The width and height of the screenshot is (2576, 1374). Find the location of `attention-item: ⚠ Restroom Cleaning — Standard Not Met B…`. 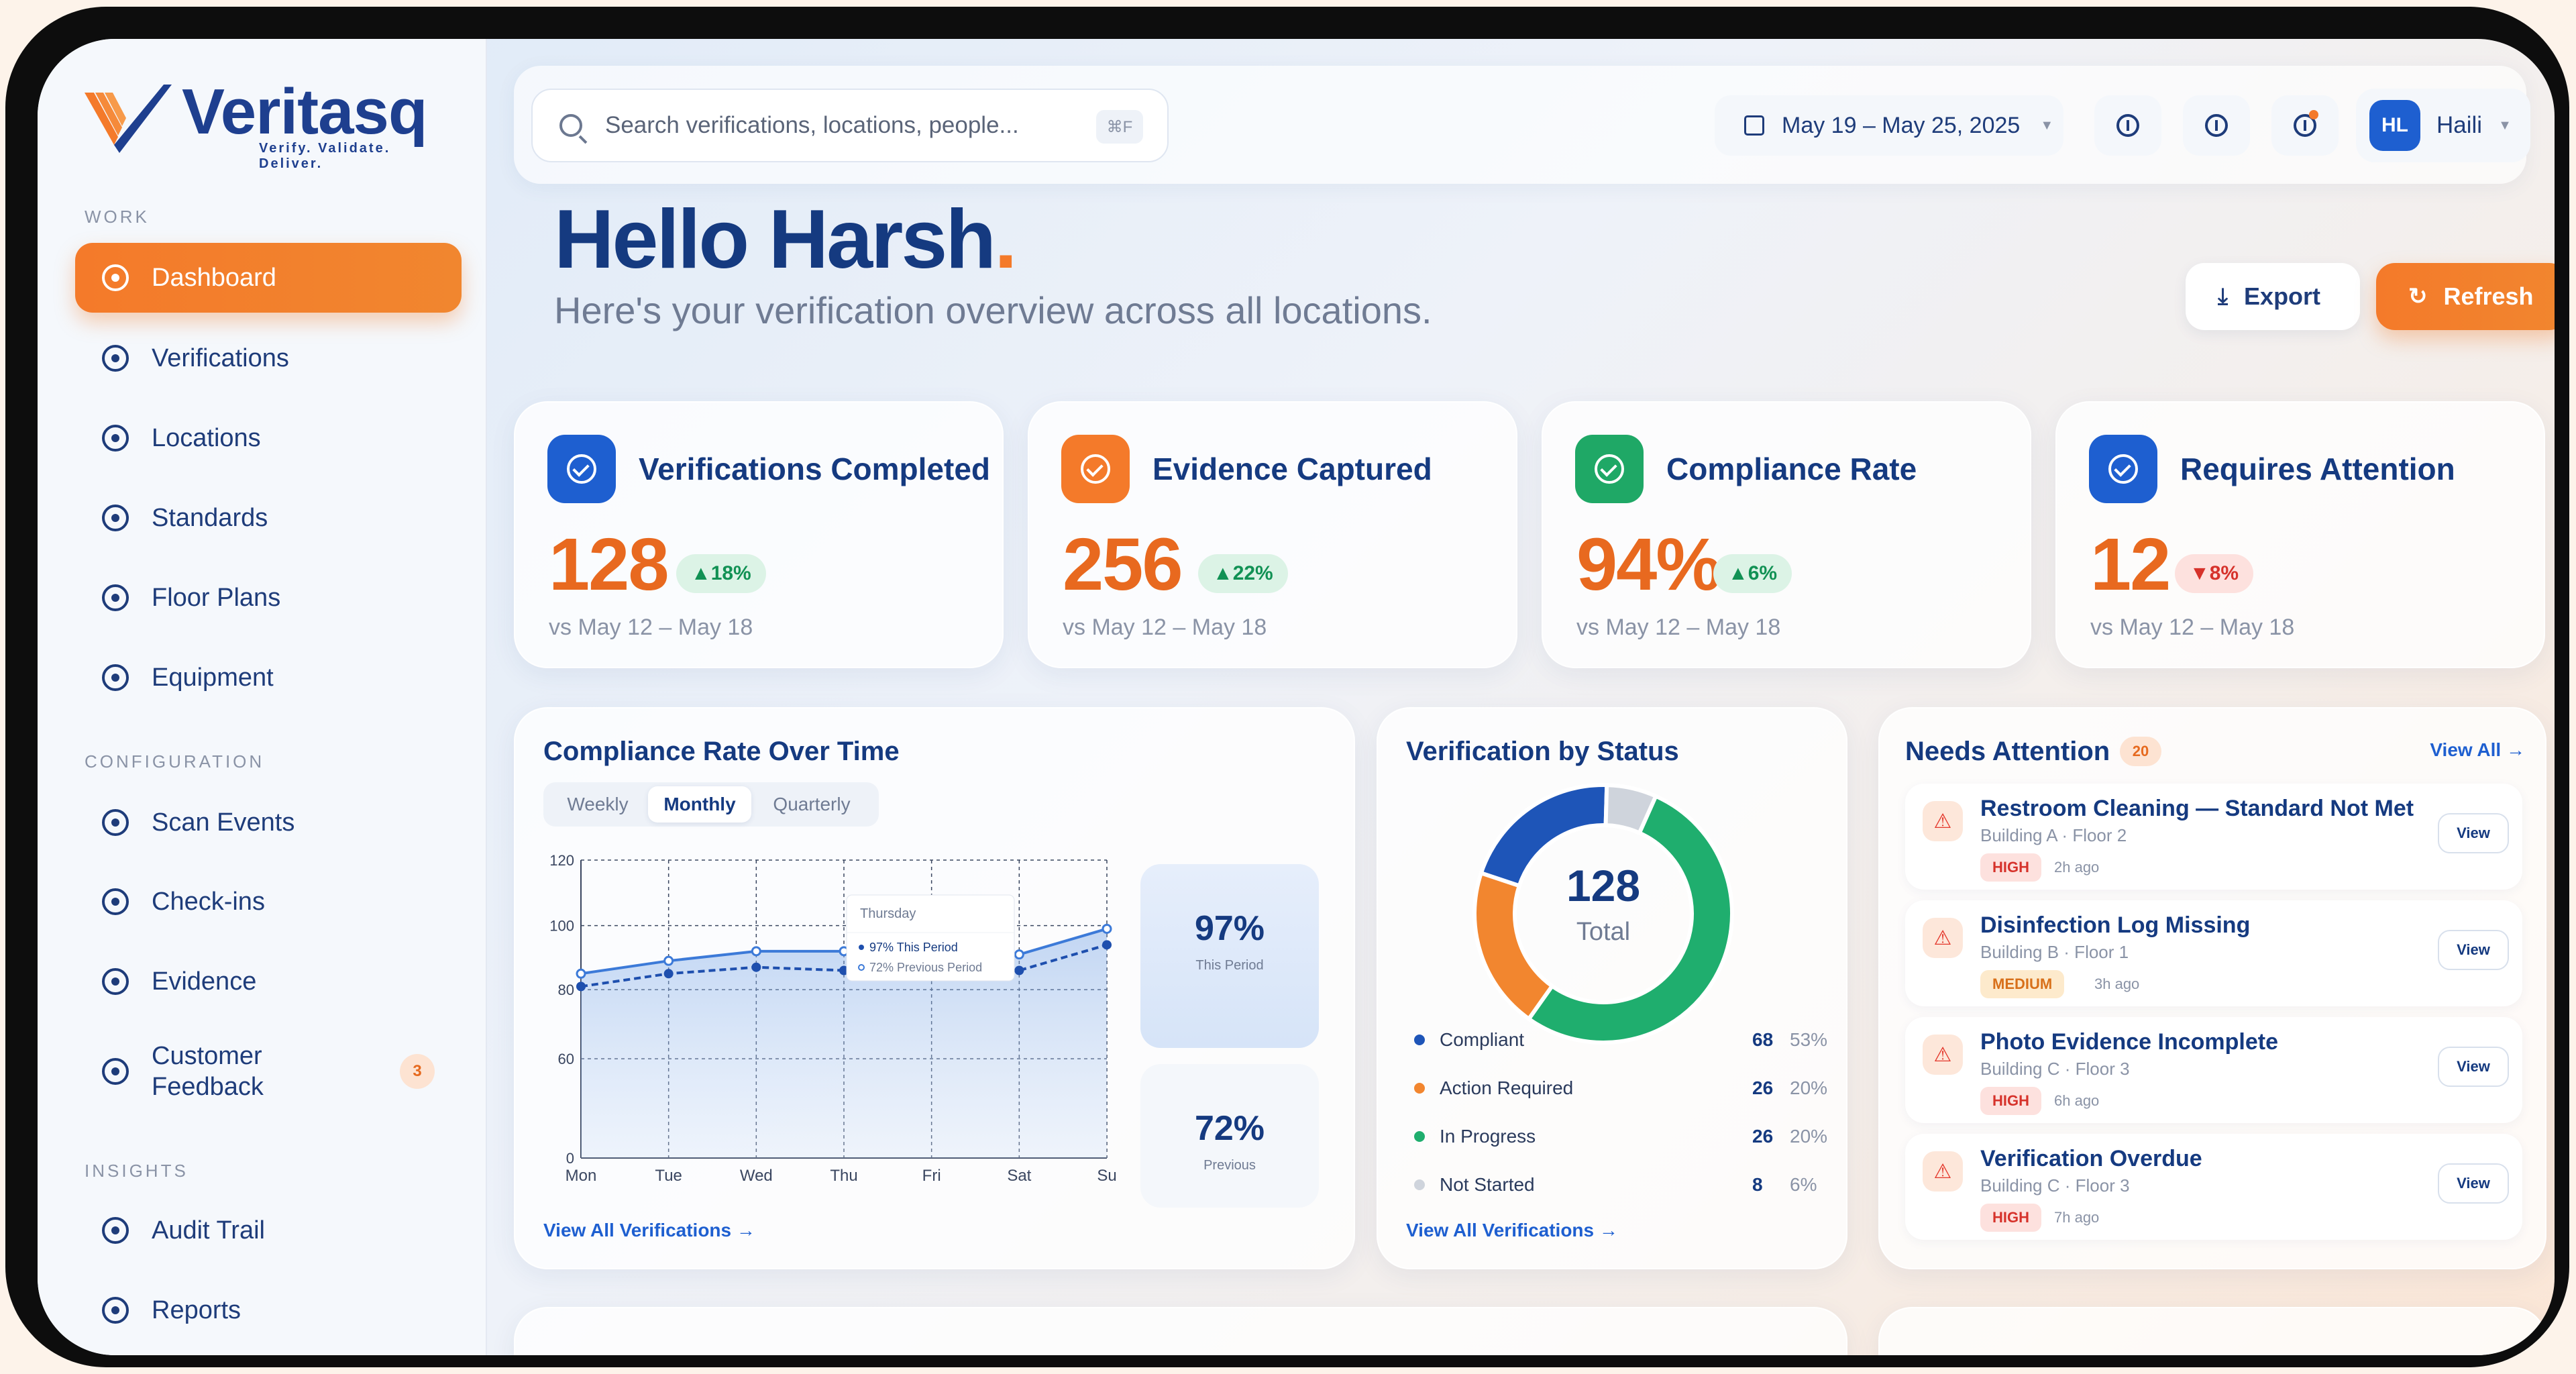

attention-item: ⚠ Restroom Cleaning — Standard Not Met B… is located at coordinates (2213, 837).